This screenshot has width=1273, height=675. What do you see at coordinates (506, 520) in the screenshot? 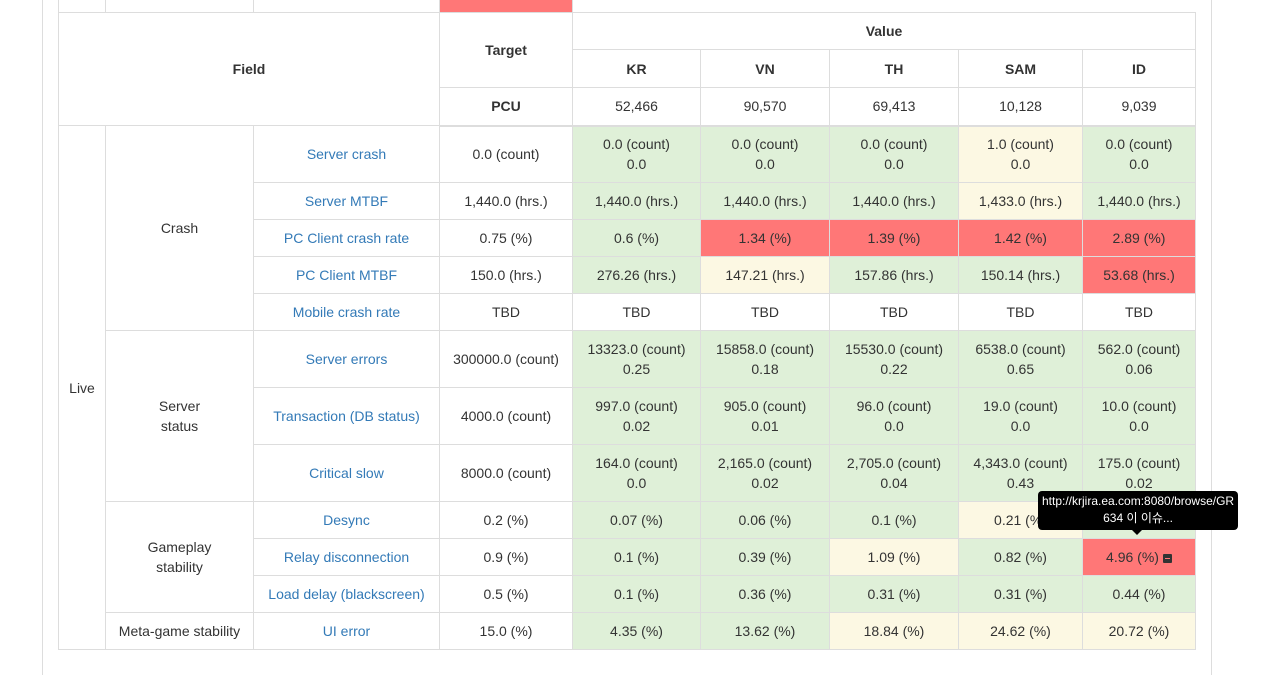
I see `target-cell: 0.2 (%)` at bounding box center [506, 520].